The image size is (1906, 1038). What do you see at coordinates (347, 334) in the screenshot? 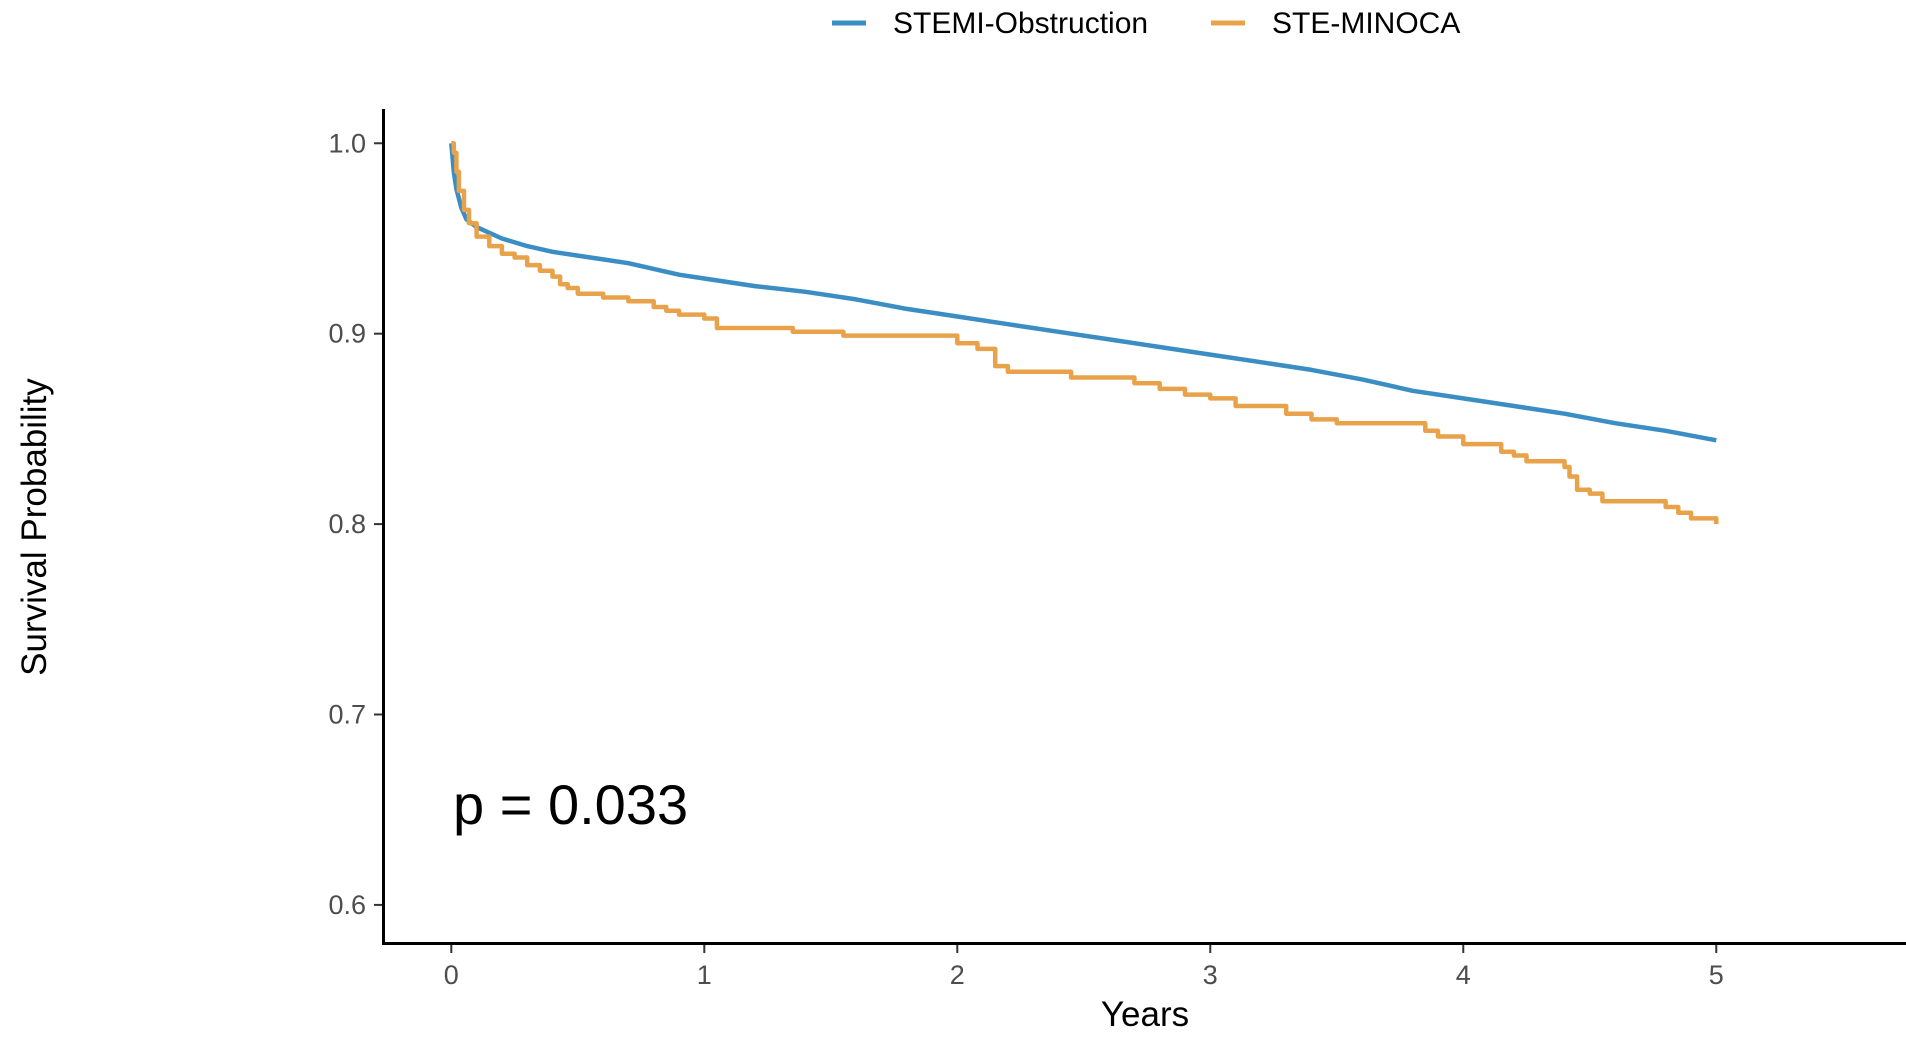
I see `y-tick-label: 0.9` at bounding box center [347, 334].